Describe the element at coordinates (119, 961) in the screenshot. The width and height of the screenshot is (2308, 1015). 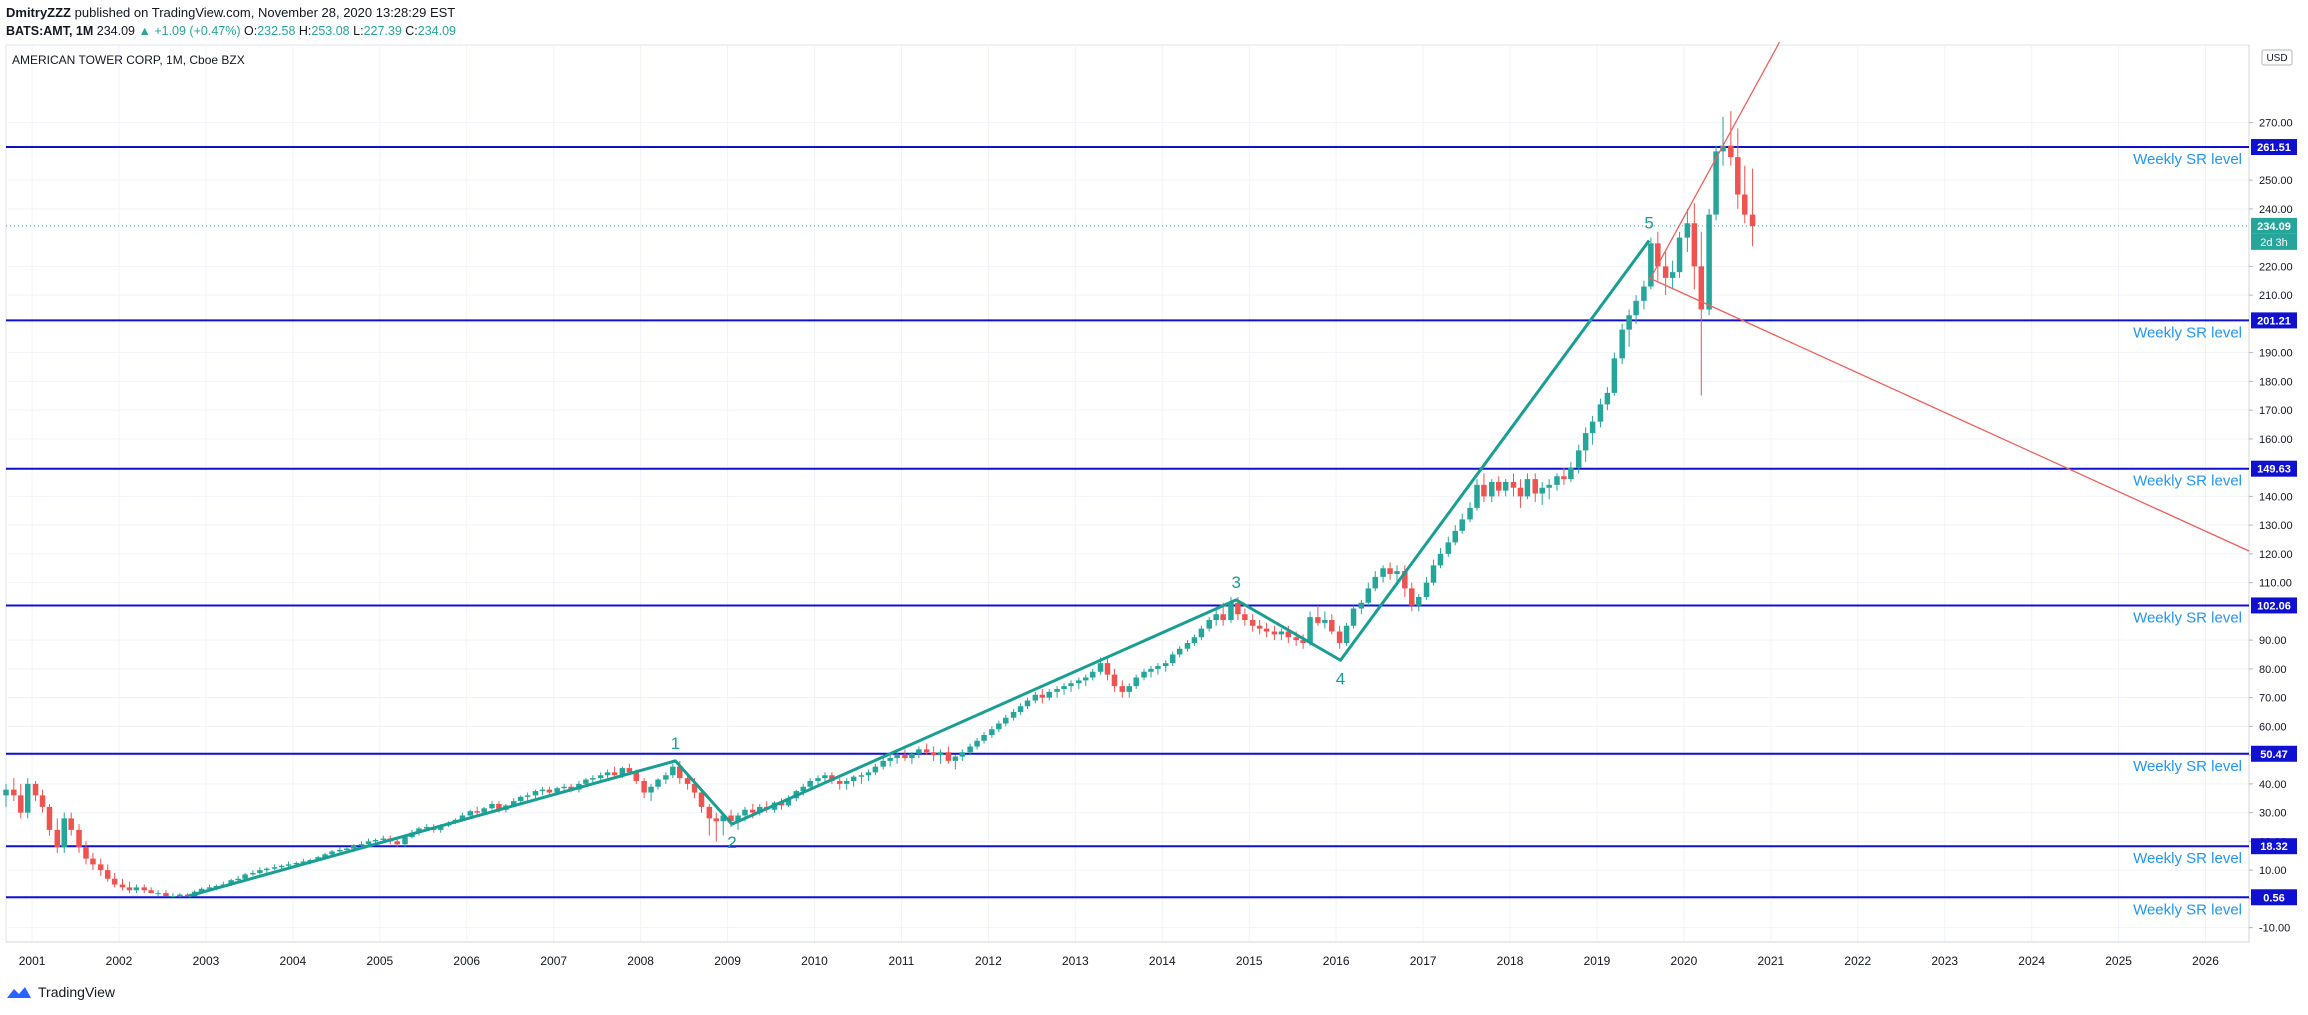
I see `x-tick-label: 2002` at that location.